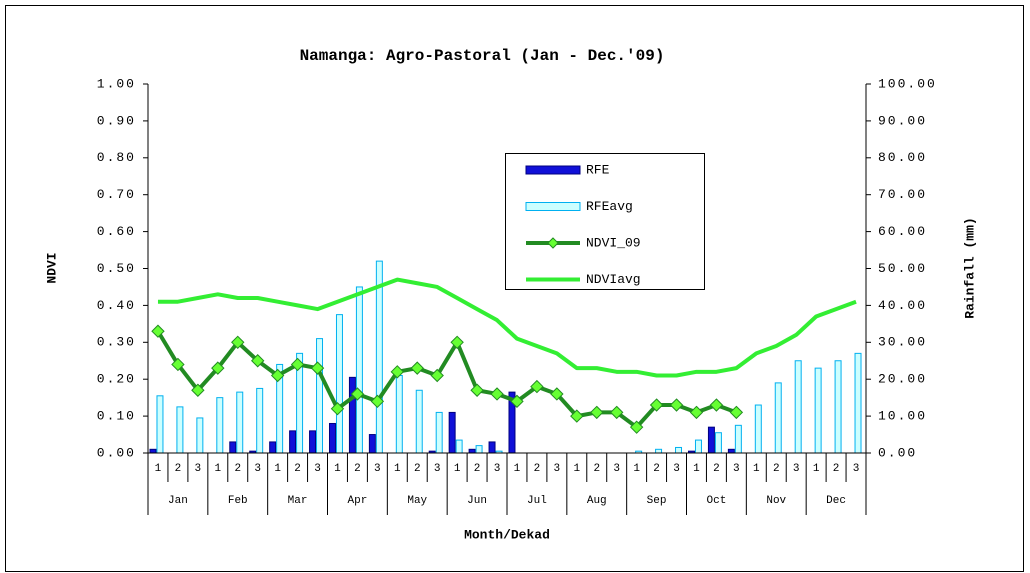 Image resolution: width=1030 pixels, height=573 pixels. I want to click on legend, so click(605, 221).